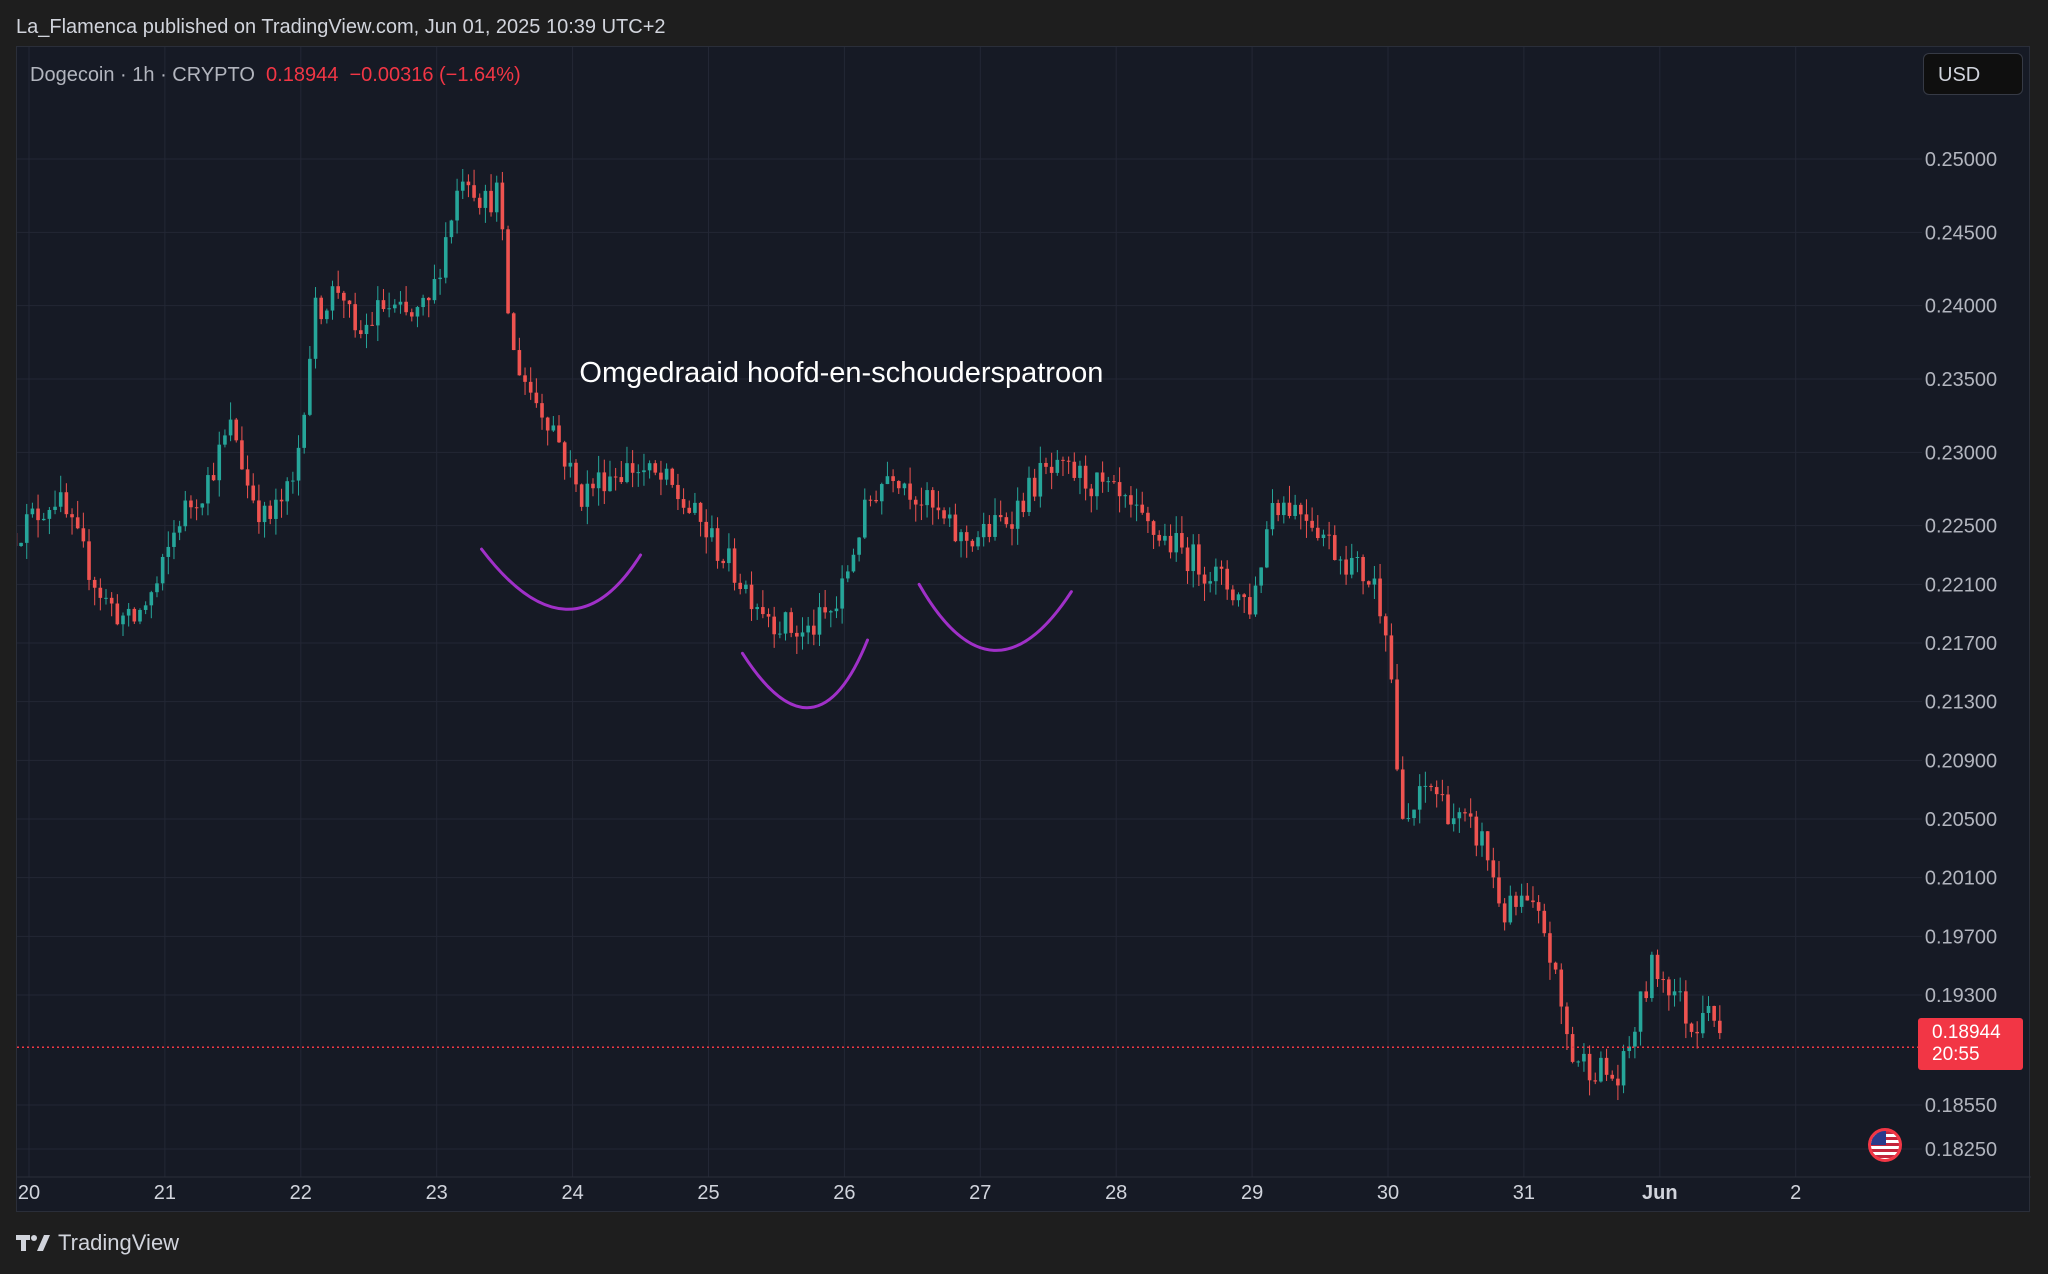 This screenshot has width=2048, height=1274. Describe the element at coordinates (1885, 1145) in the screenshot. I see `us-flag-icon` at that location.